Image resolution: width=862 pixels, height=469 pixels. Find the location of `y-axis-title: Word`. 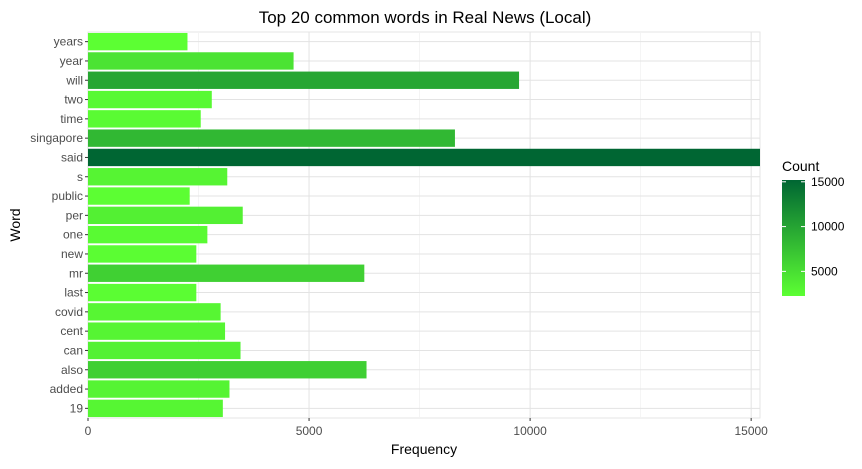

y-axis-title: Word is located at coordinates (15, 224).